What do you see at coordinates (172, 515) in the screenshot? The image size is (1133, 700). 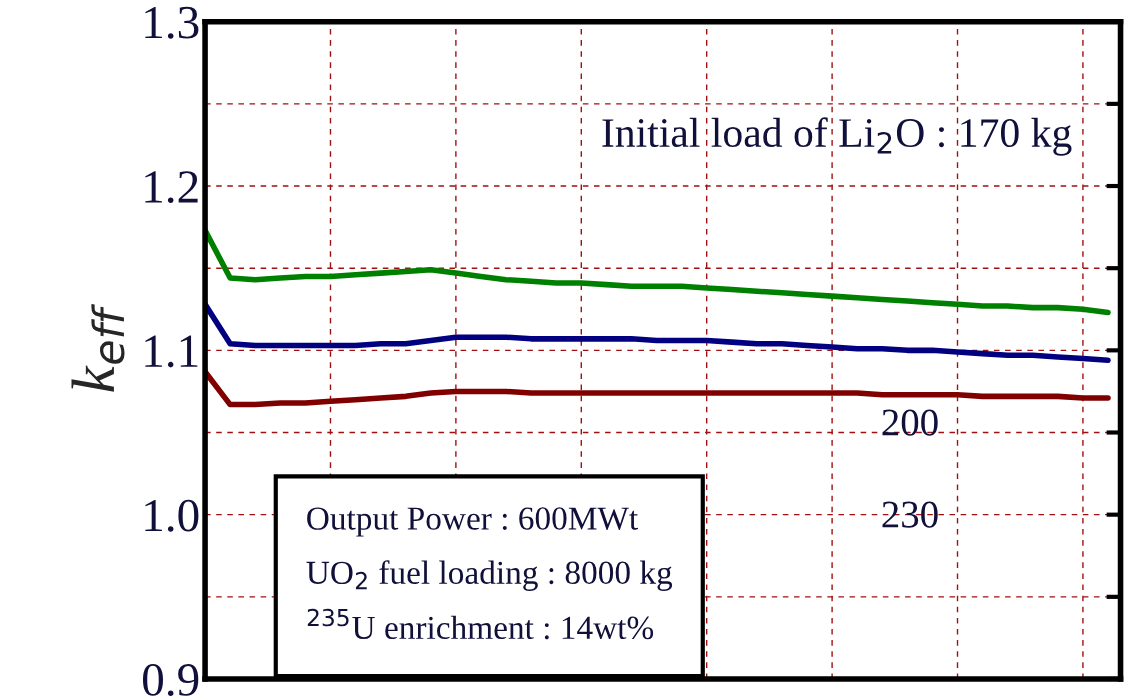 I see `y-tick-label: 1.0` at bounding box center [172, 515].